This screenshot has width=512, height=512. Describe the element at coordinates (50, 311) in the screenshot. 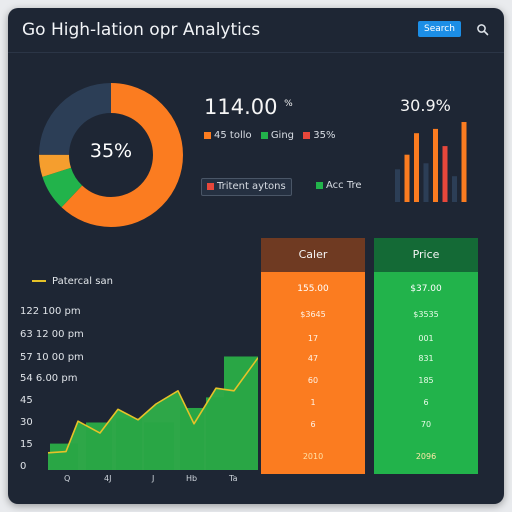

I see `y-axis-label: 122 100 pm` at that location.